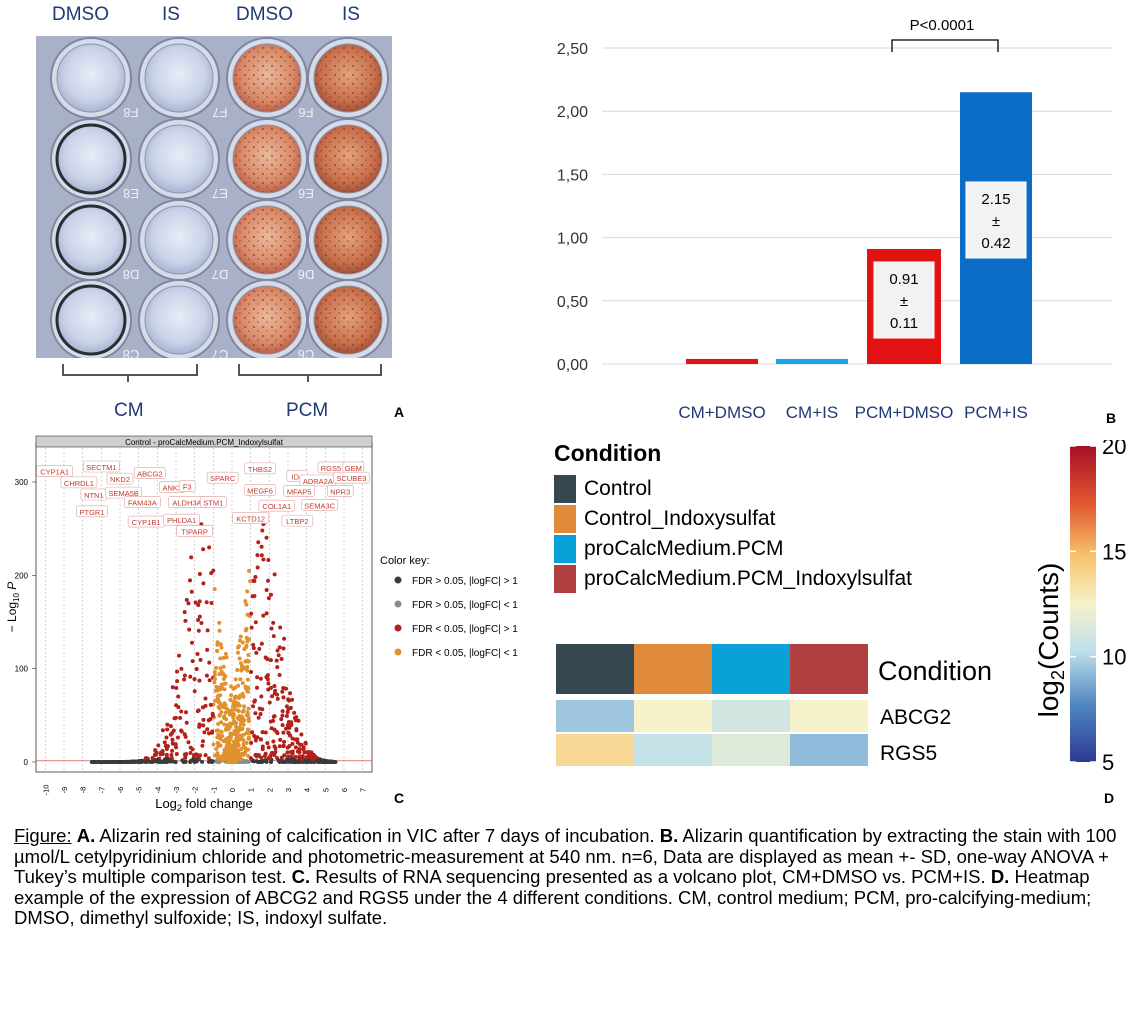  Describe the element at coordinates (618, 488) in the screenshot. I see `legend-label: Control` at that location.